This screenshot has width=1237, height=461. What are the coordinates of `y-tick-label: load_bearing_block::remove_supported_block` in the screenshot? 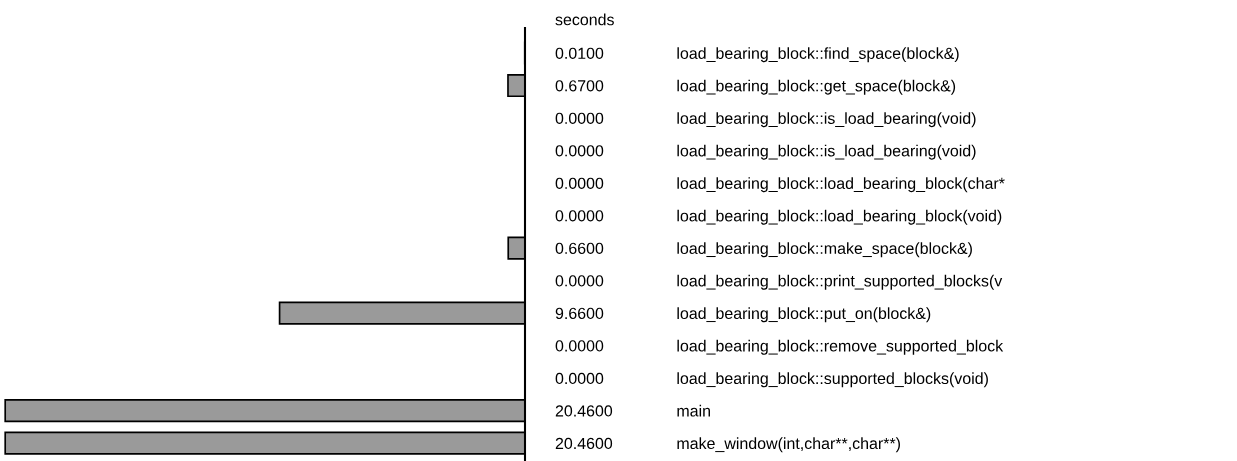 It's located at (840, 347).